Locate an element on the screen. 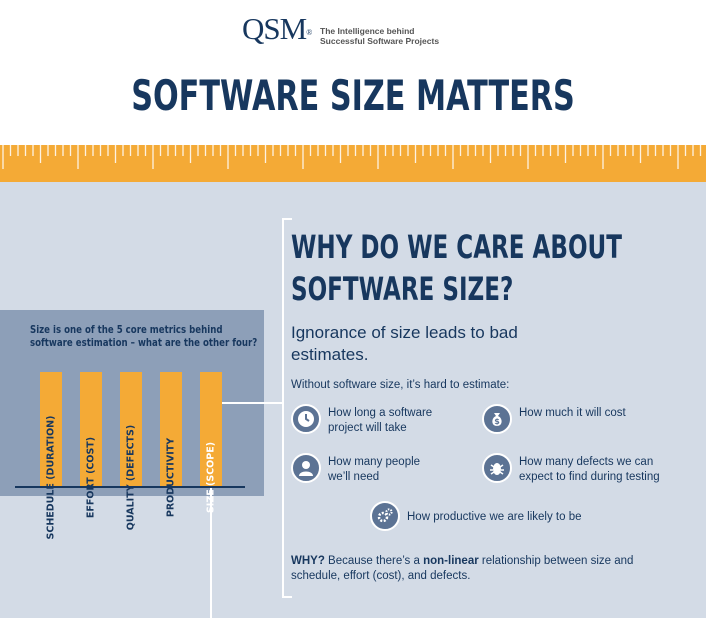 This screenshot has height=618, width=706. bug-icon is located at coordinates (497, 468).